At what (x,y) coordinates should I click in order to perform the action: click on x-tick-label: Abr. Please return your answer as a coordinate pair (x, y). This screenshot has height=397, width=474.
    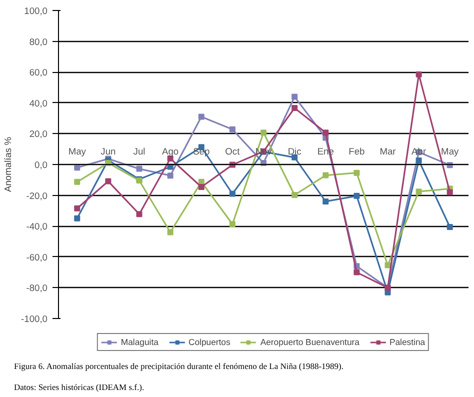
    Looking at the image, I should click on (419, 151).